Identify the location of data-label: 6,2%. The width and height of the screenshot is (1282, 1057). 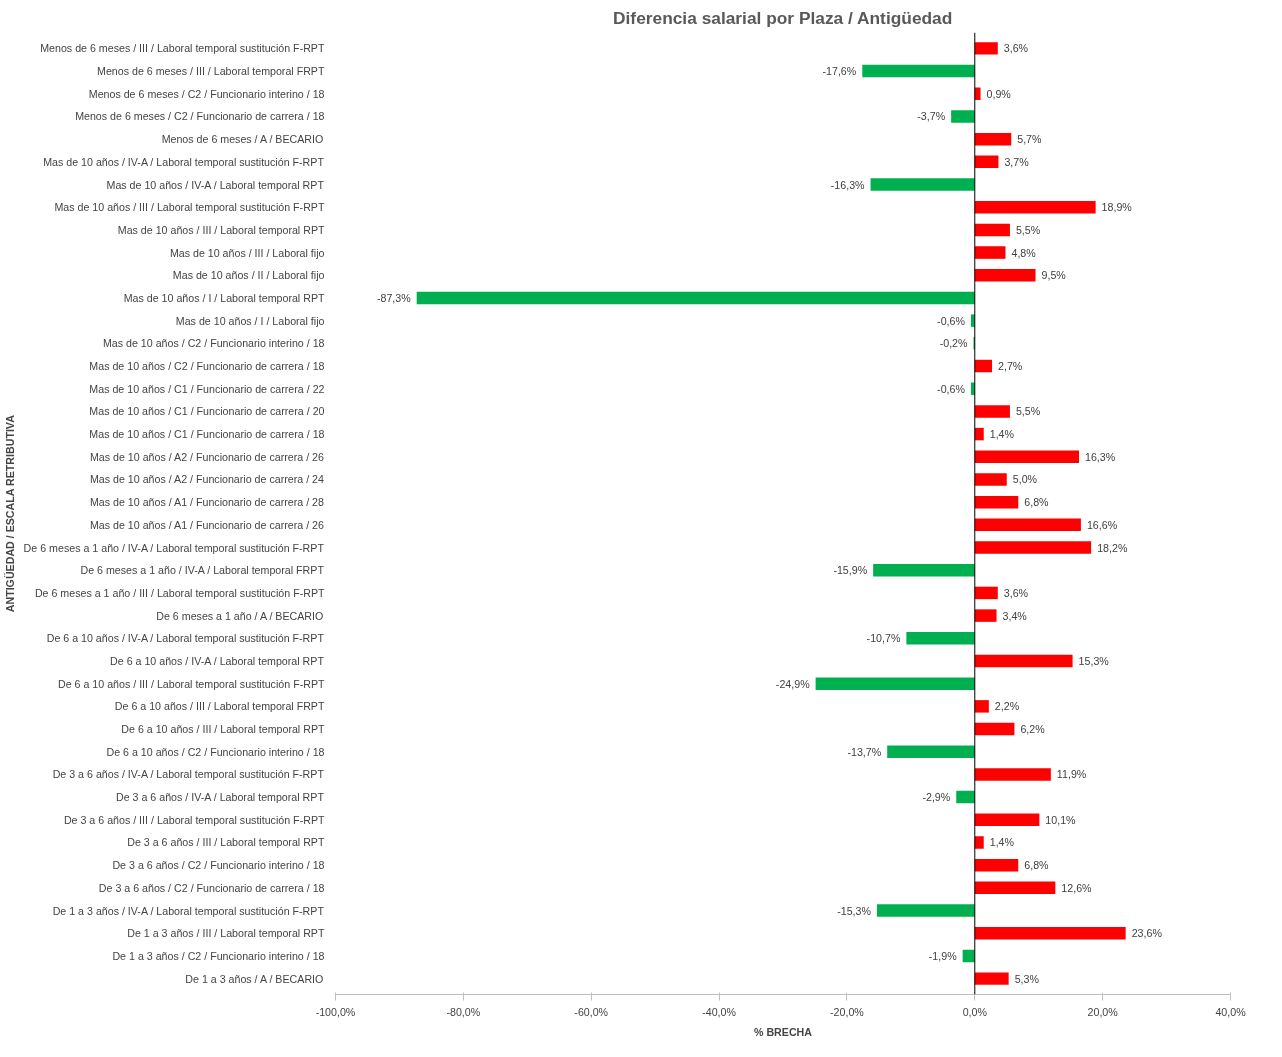
(1033, 729).